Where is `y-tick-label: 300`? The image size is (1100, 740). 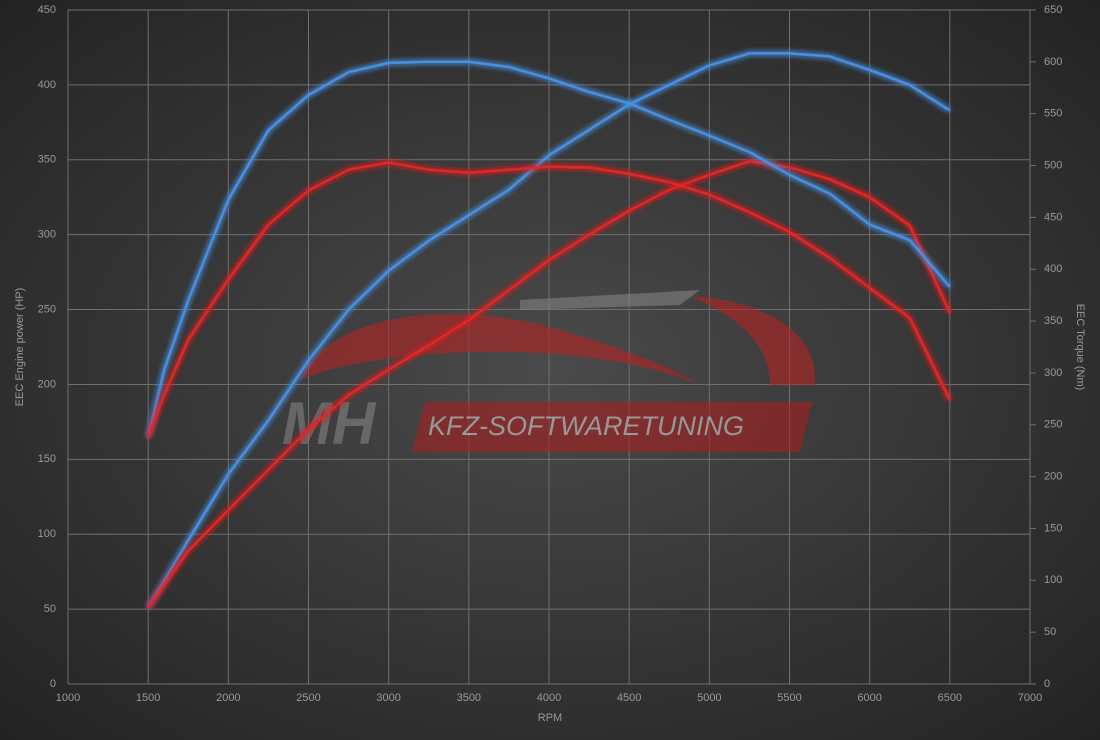
y-tick-label: 300 is located at coordinates (47, 235).